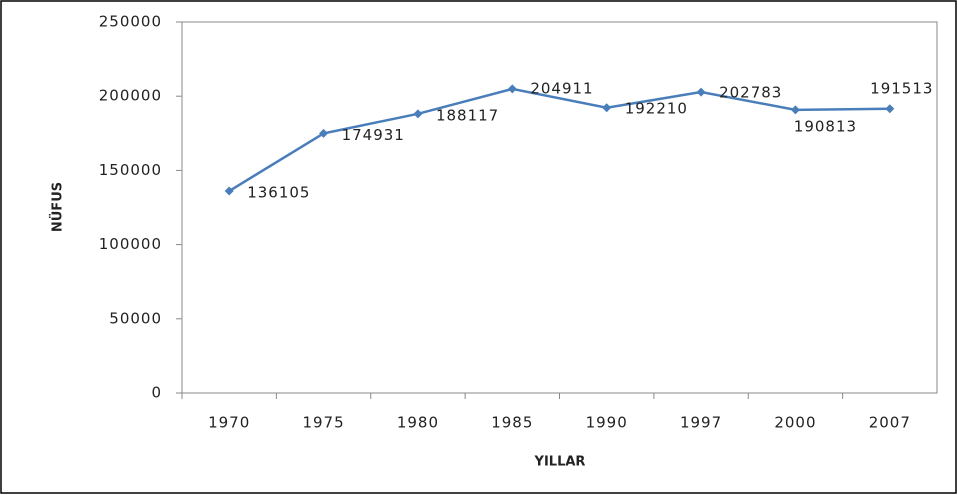 Image resolution: width=958 pixels, height=495 pixels. I want to click on data-label: 136105, so click(278, 193).